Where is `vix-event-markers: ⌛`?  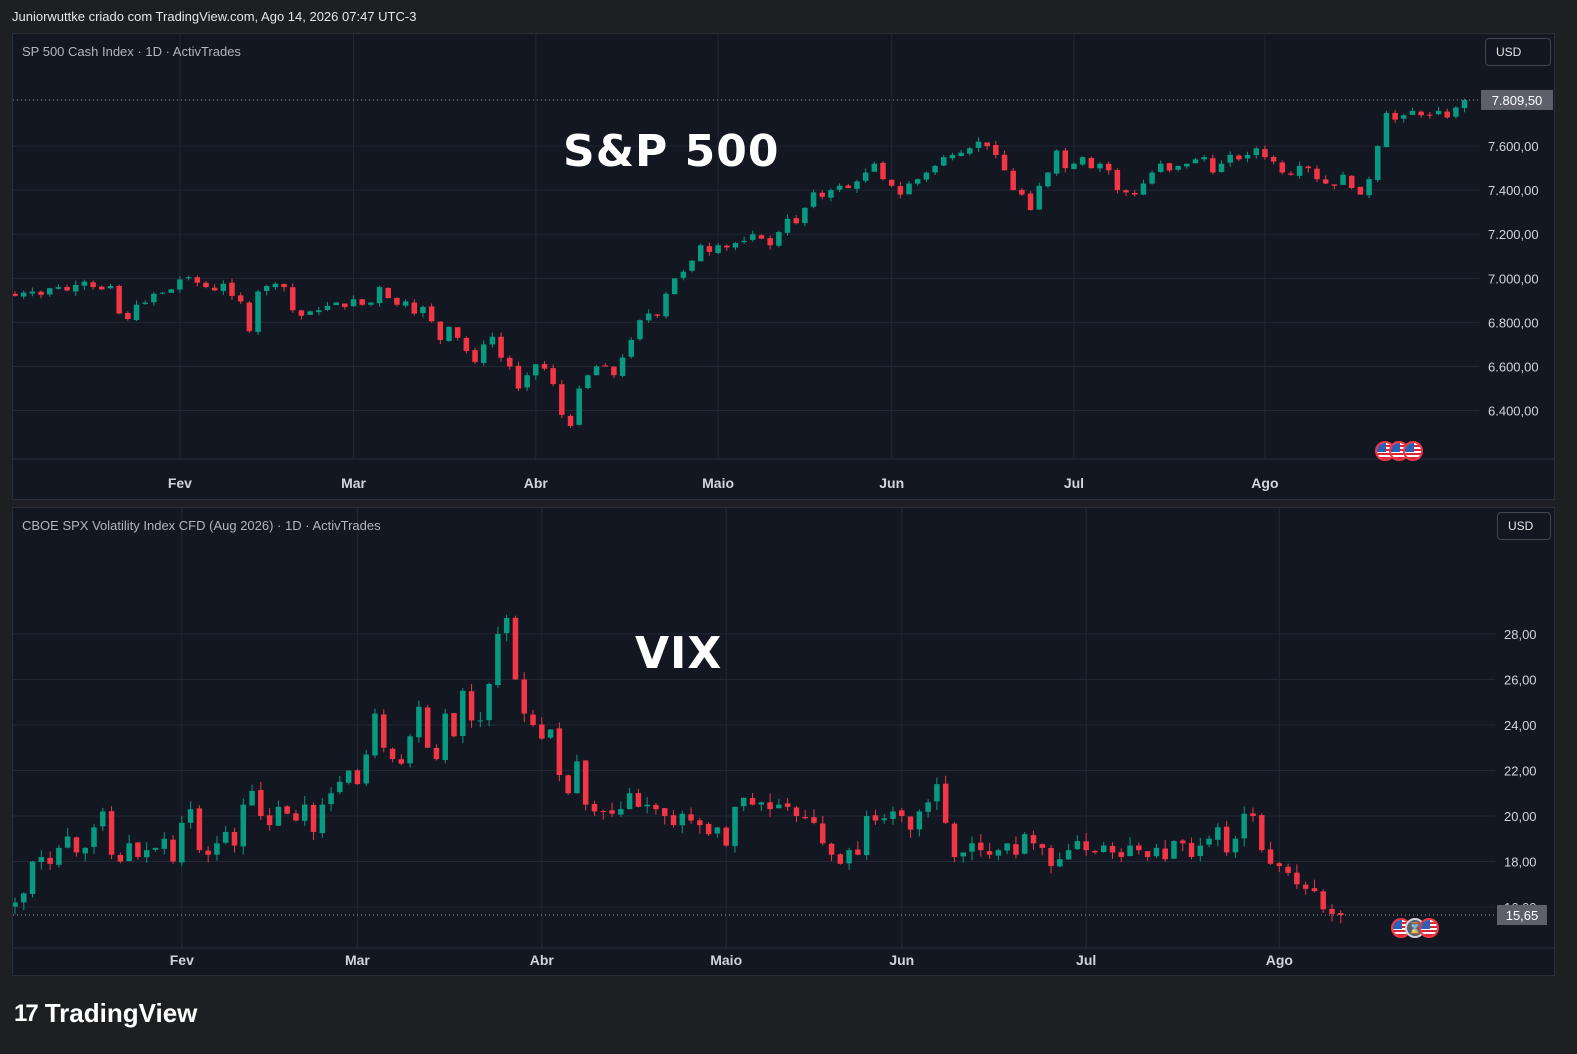
vix-event-markers: ⌛ is located at coordinates (1415, 928).